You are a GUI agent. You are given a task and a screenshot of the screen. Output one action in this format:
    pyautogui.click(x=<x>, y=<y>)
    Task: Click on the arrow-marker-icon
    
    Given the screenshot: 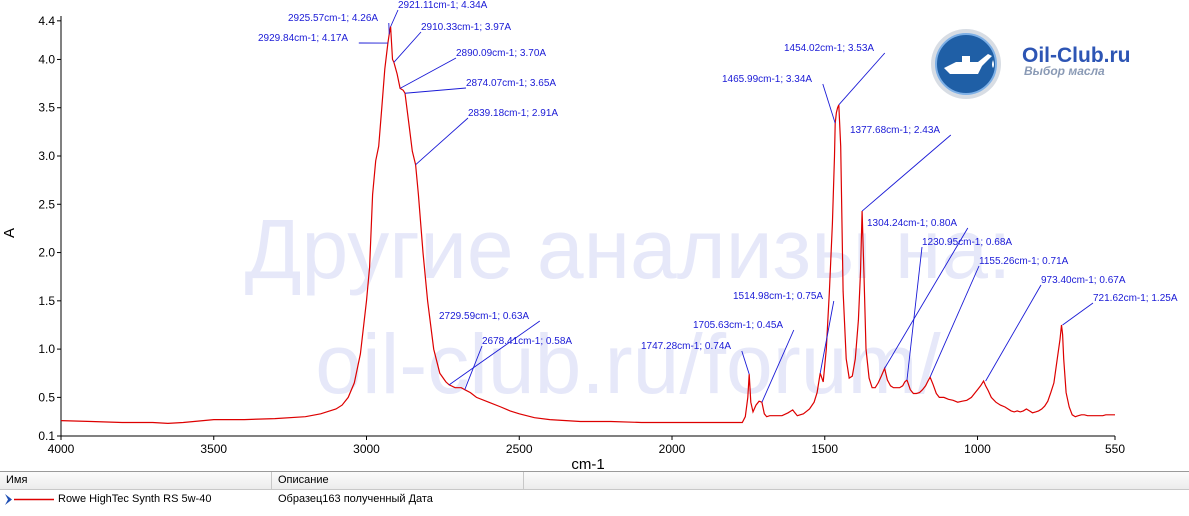 What is the action you would take?
    pyautogui.click(x=30, y=499)
    